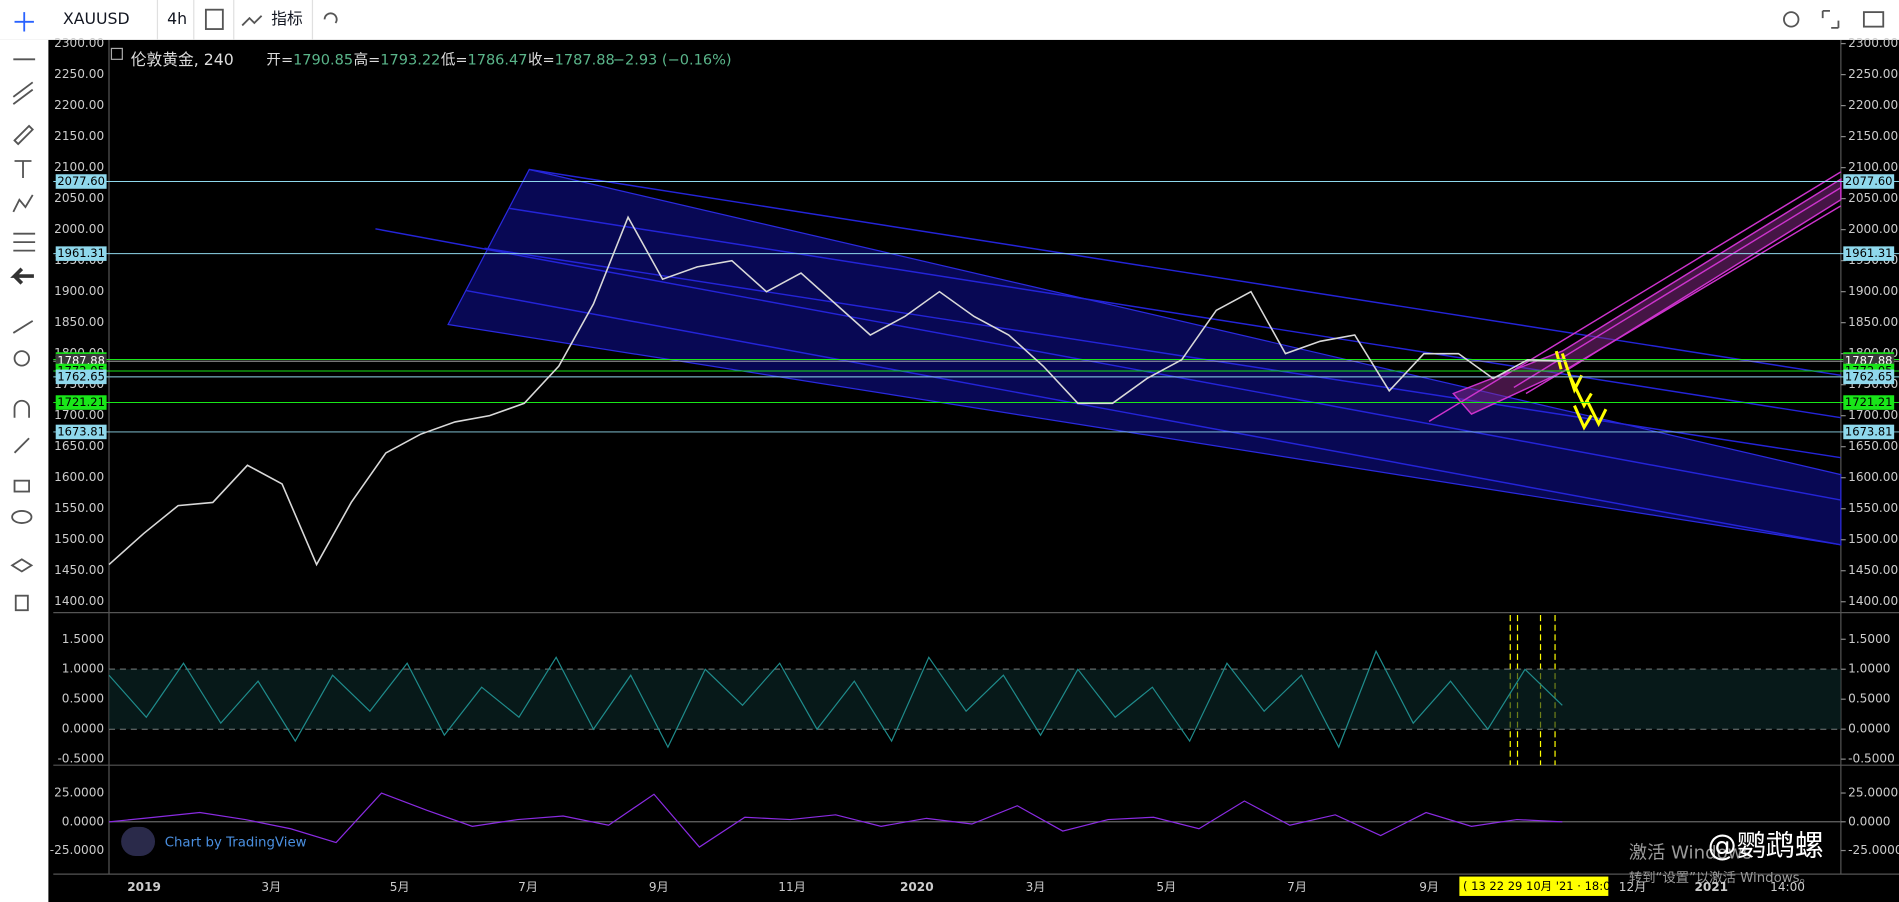 Image resolution: width=1899 pixels, height=902 pixels. I want to click on visibility-tool, so click(22, 517).